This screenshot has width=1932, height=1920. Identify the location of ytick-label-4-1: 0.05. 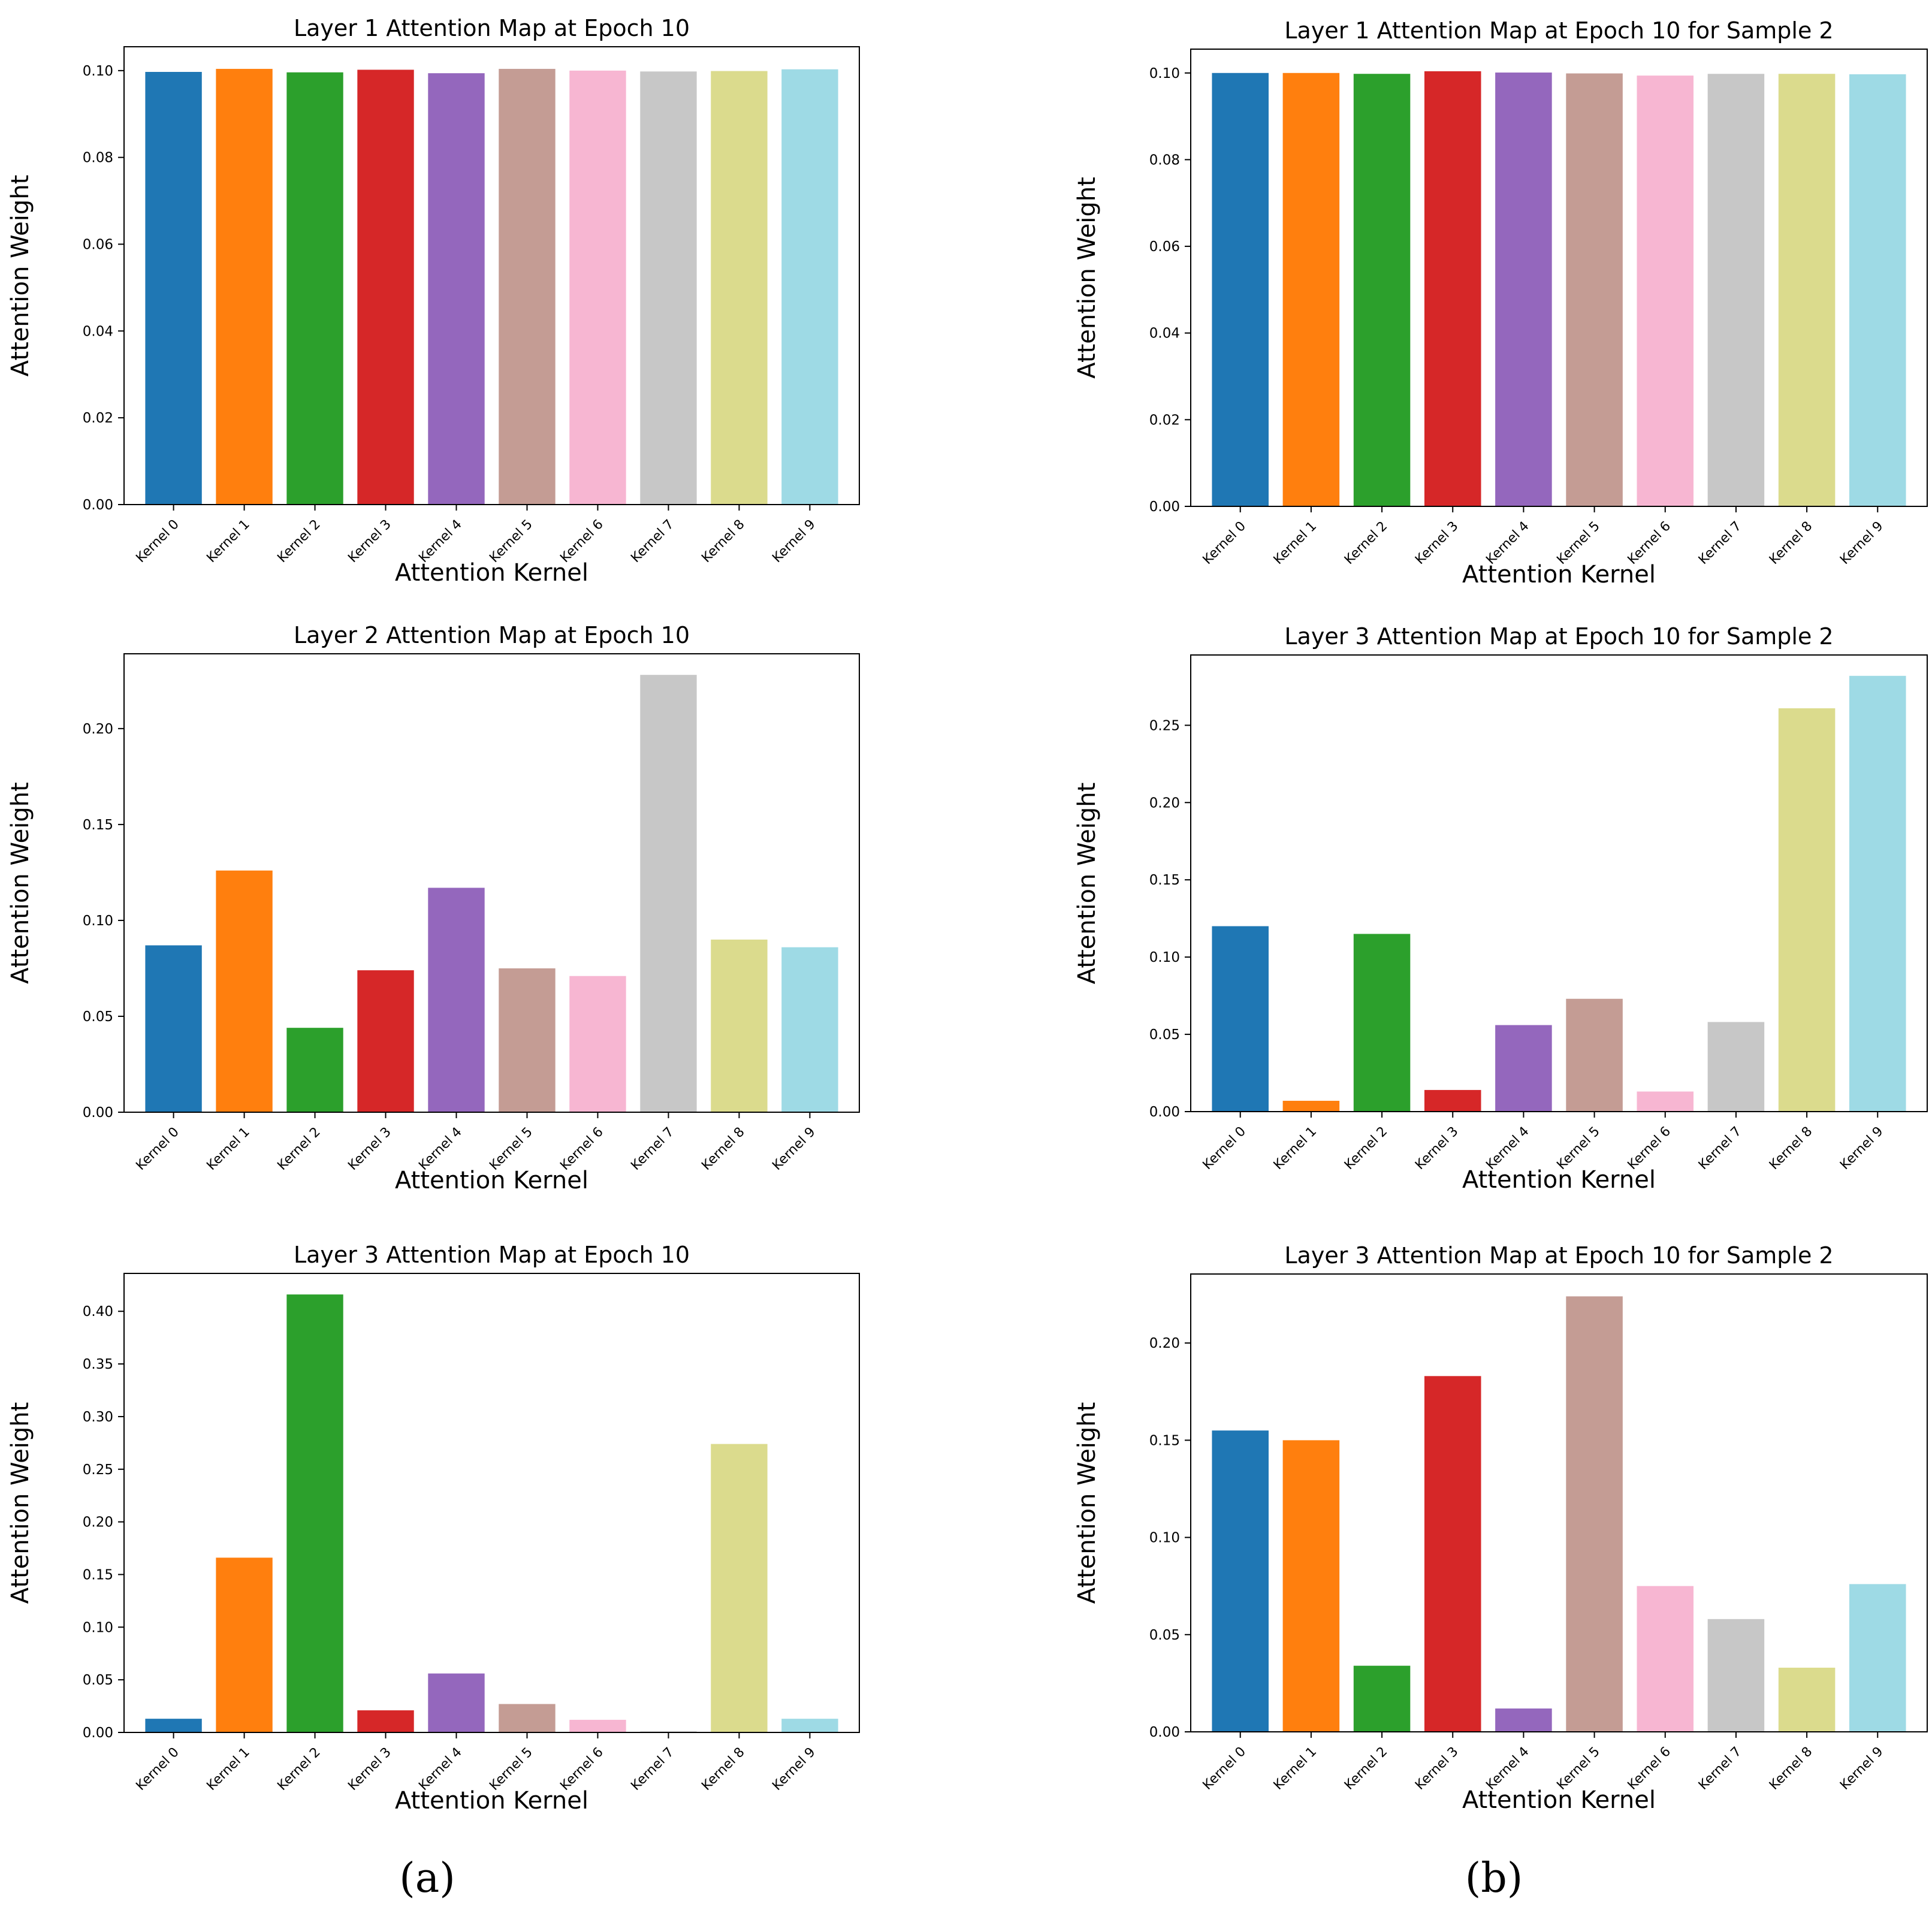
(98, 1680).